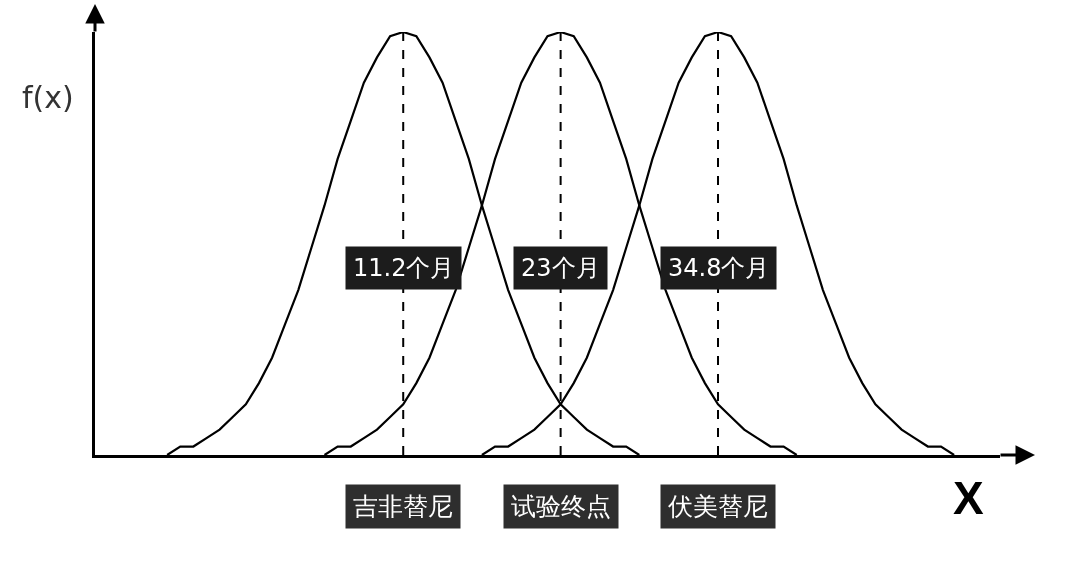 This screenshot has height=581, width=1080. I want to click on ref-line-label: 23个月, so click(560, 268).